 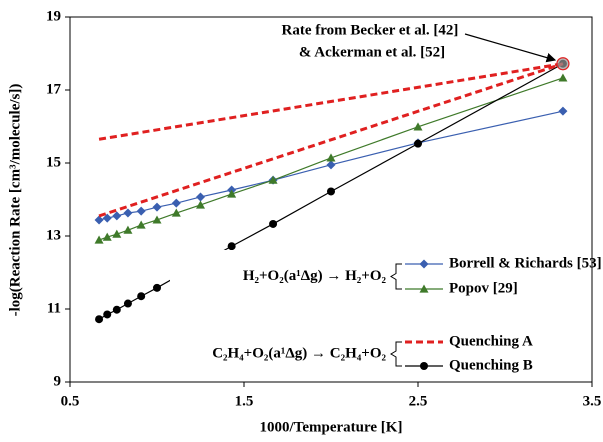 What do you see at coordinates (53, 16) in the screenshot?
I see `y-tick-label: 19` at bounding box center [53, 16].